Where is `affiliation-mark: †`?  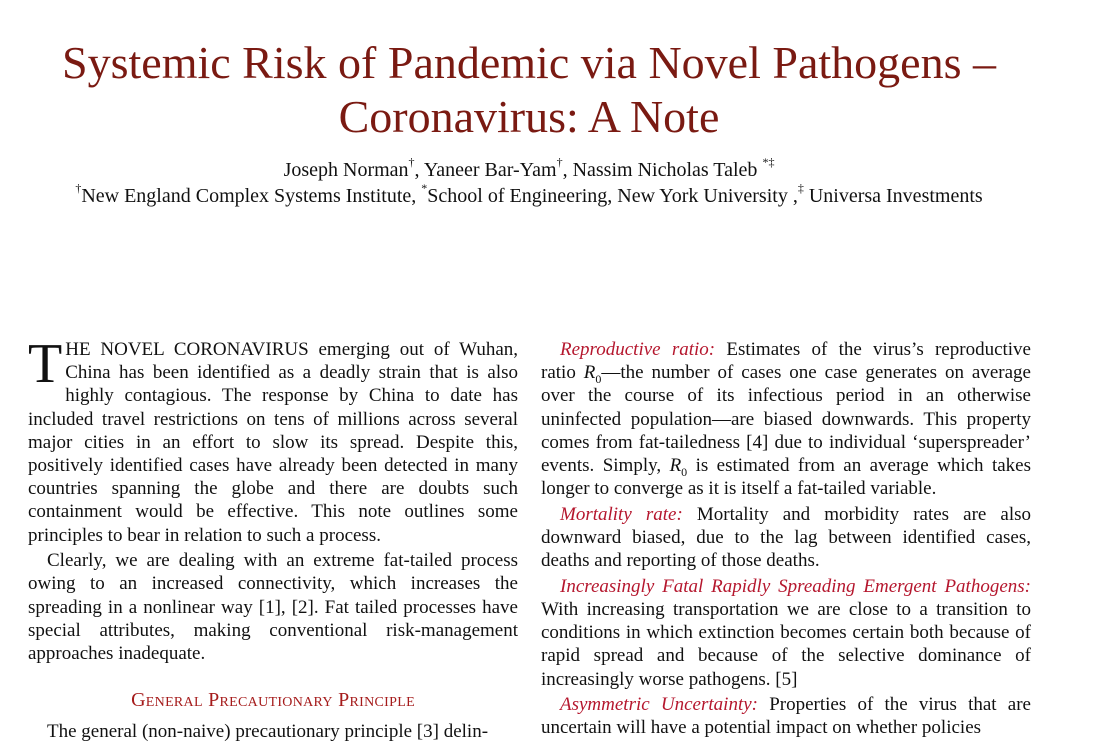
affiliation-mark: † is located at coordinates (78, 188).